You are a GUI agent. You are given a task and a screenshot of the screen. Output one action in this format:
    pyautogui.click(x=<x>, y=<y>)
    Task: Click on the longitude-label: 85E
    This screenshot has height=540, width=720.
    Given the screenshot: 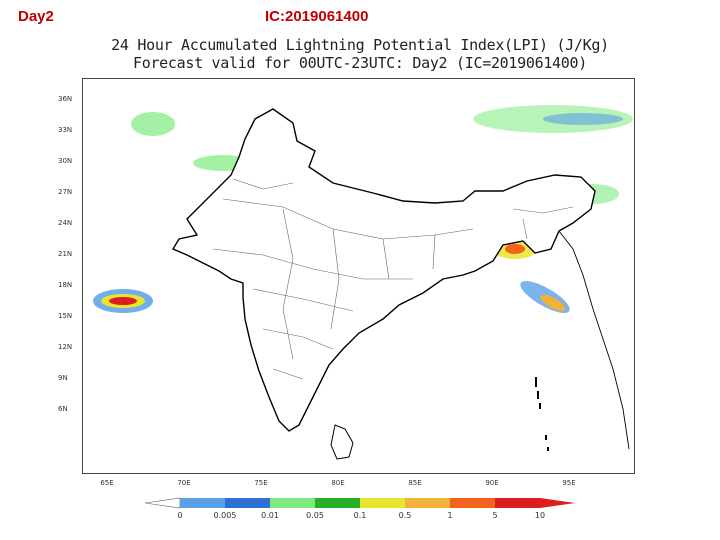 What is the action you would take?
    pyautogui.click(x=415, y=483)
    